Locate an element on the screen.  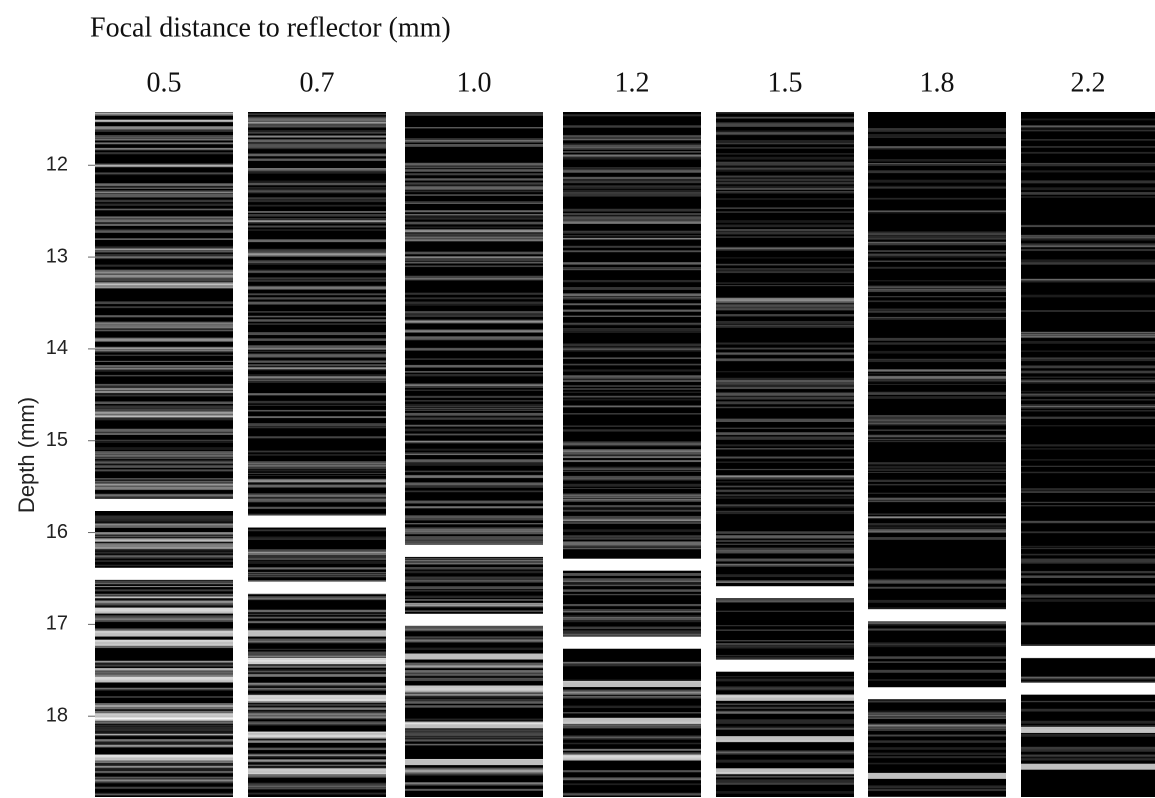
panel-label: 0.7 is located at coordinates (317, 82).